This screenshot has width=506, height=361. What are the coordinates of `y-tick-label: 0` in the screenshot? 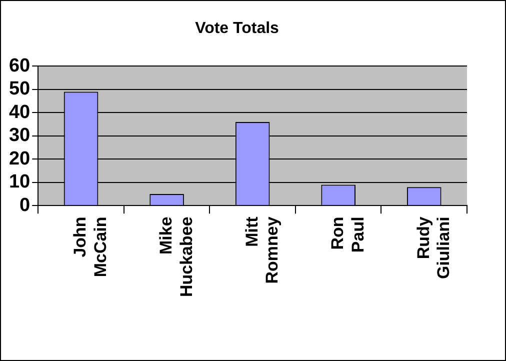 It's located at (25, 205).